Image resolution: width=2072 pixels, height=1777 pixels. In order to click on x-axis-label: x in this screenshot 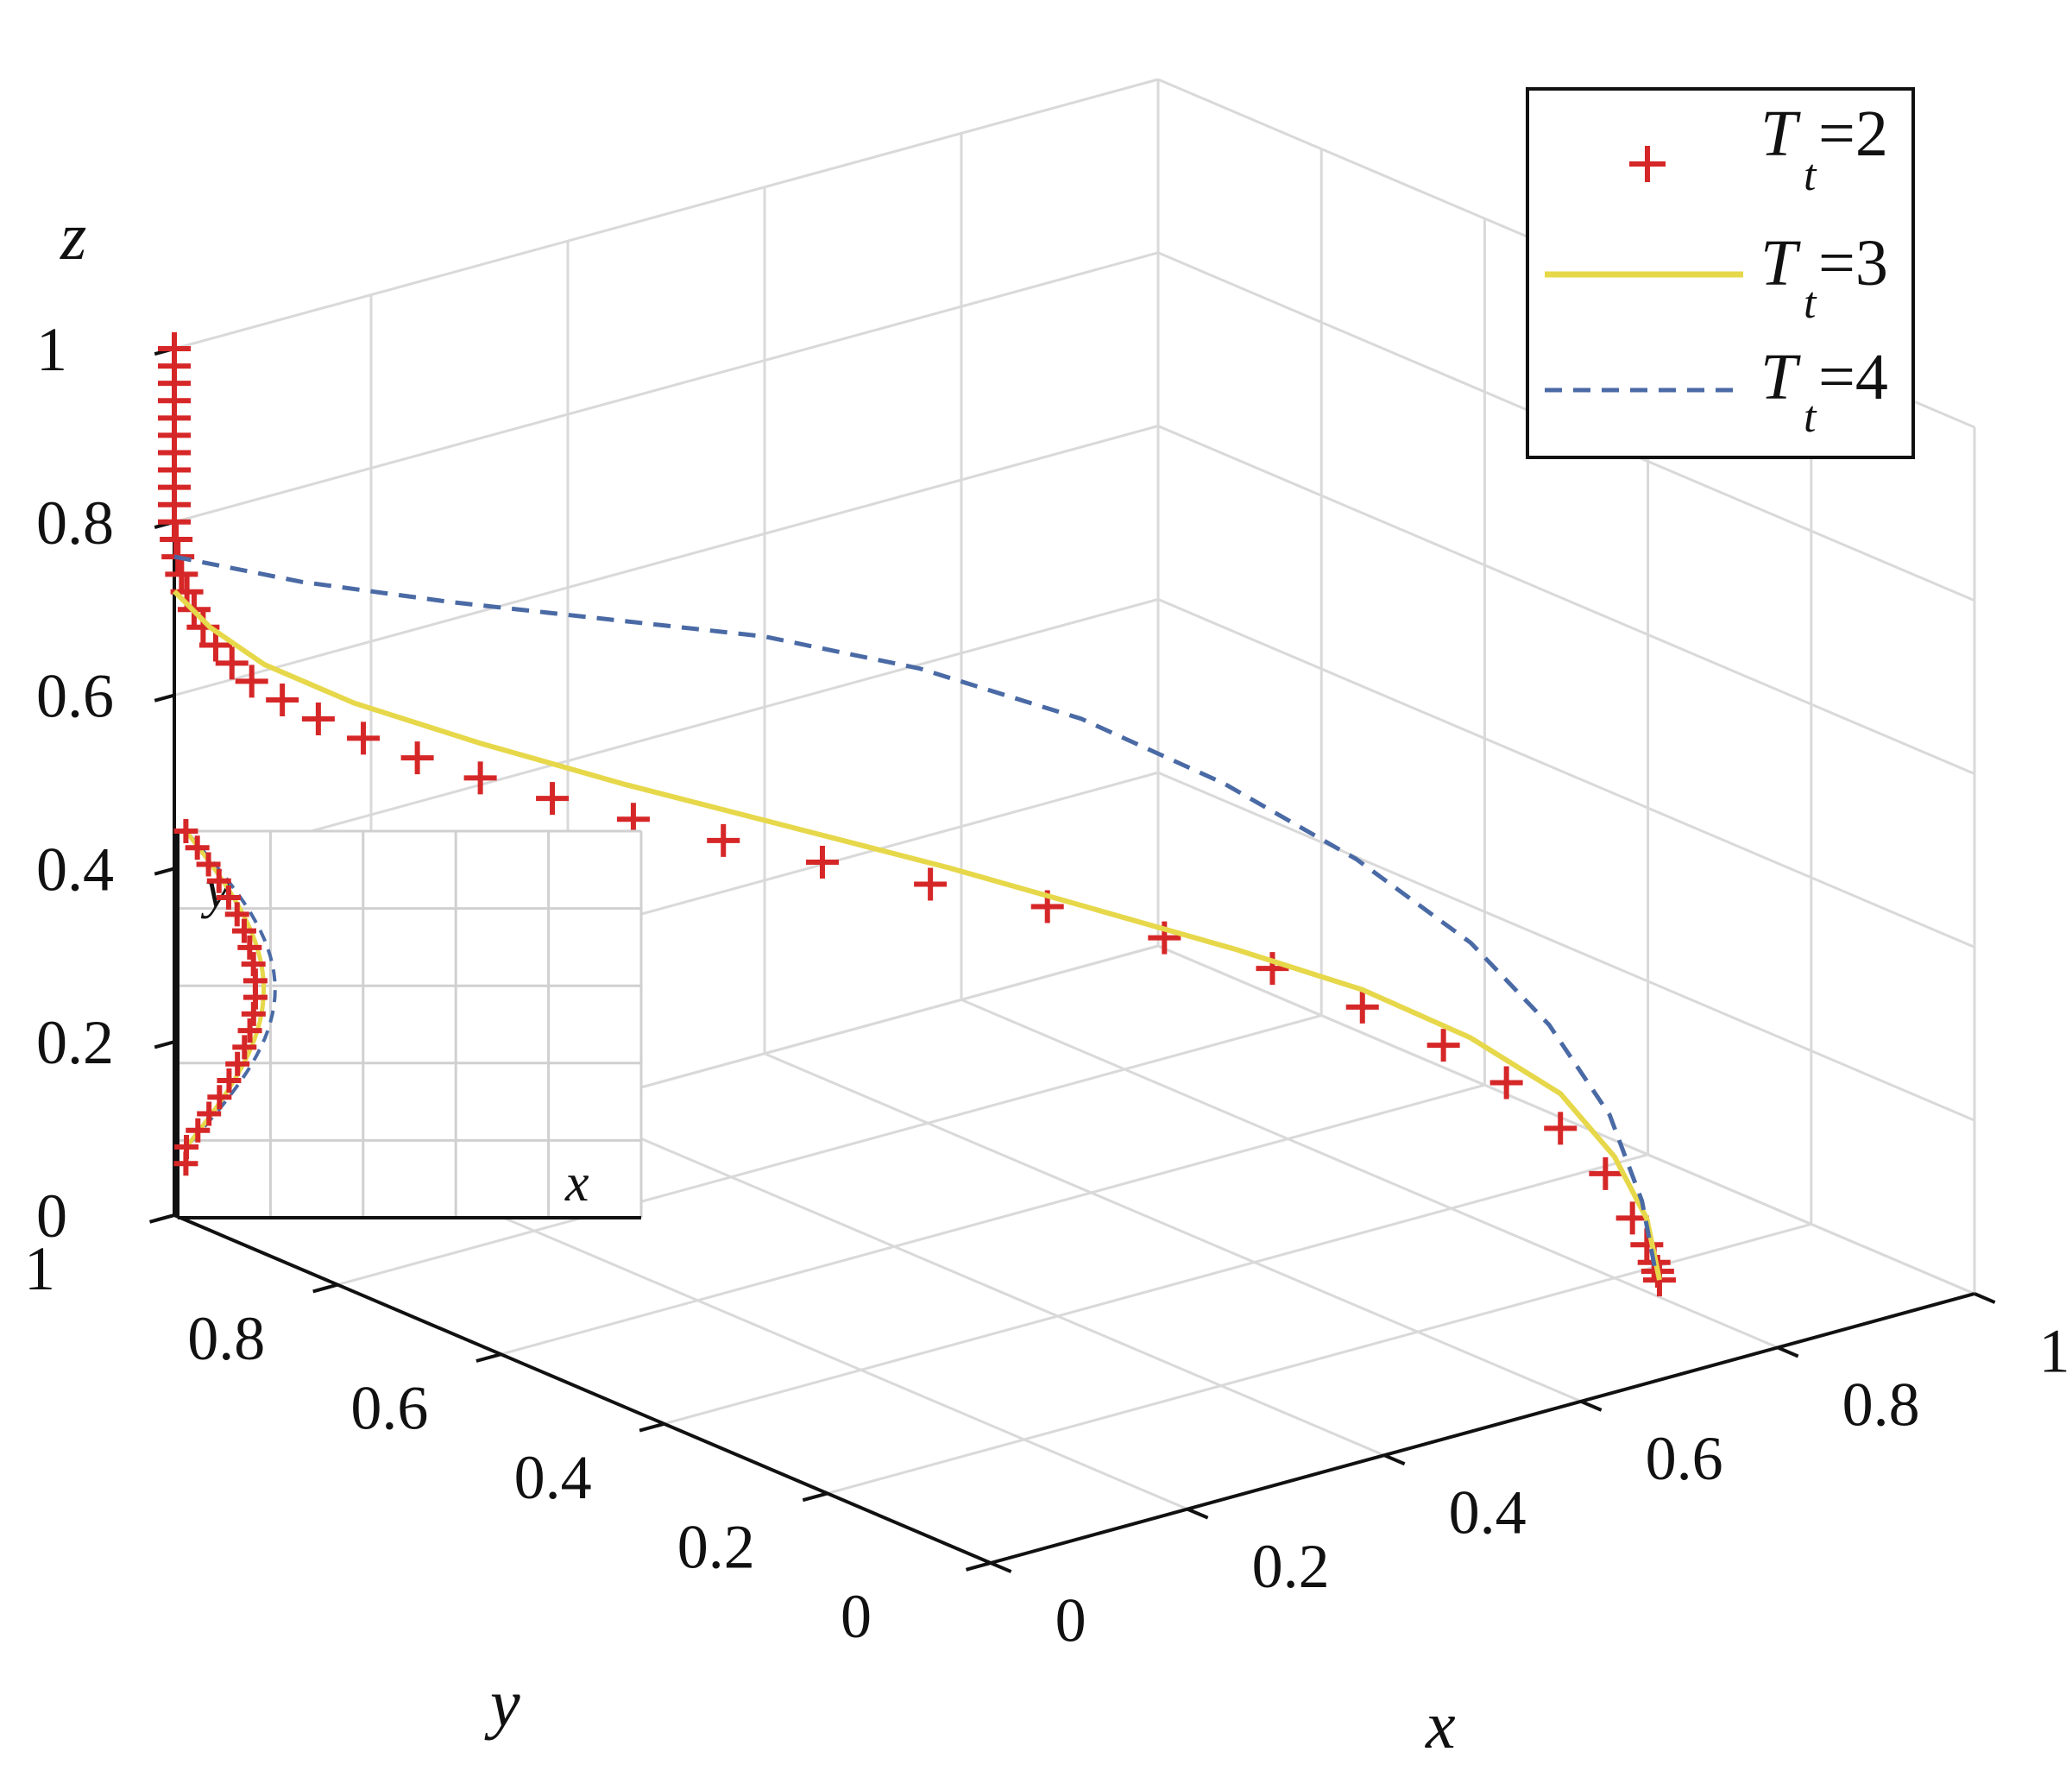, I will do `click(1441, 1724)`.